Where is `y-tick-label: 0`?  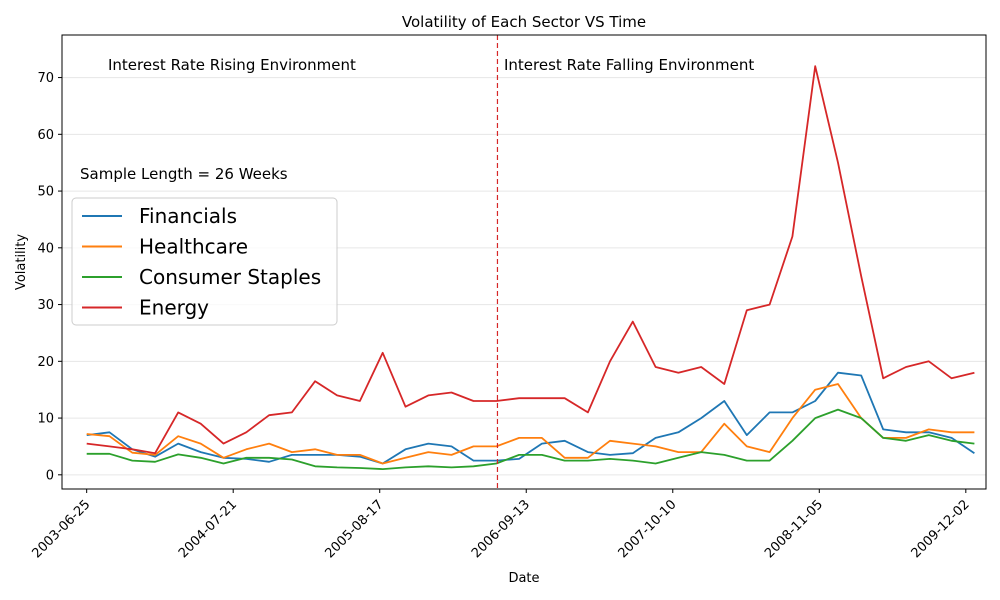 y-tick-label: 0 is located at coordinates (50, 475).